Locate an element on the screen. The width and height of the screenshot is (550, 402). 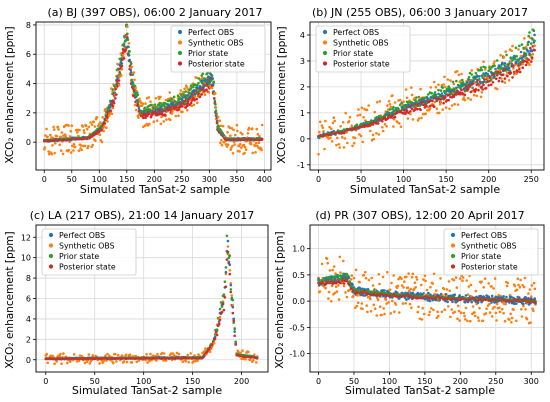
panel-a-xtick-label: 300 is located at coordinates (209, 179).